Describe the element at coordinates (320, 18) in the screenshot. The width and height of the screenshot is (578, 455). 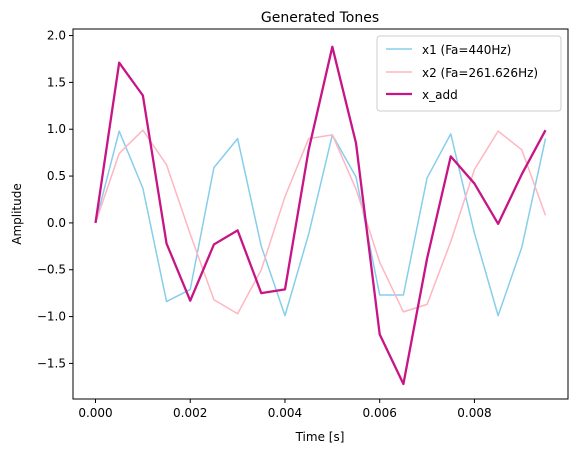
I see `chart-title: Generated Tones` at that location.